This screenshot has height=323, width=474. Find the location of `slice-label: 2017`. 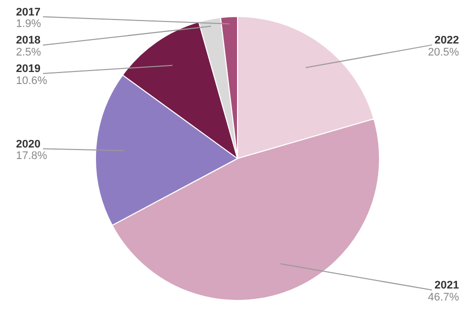

slice-label: 2017 is located at coordinates (28, 12).